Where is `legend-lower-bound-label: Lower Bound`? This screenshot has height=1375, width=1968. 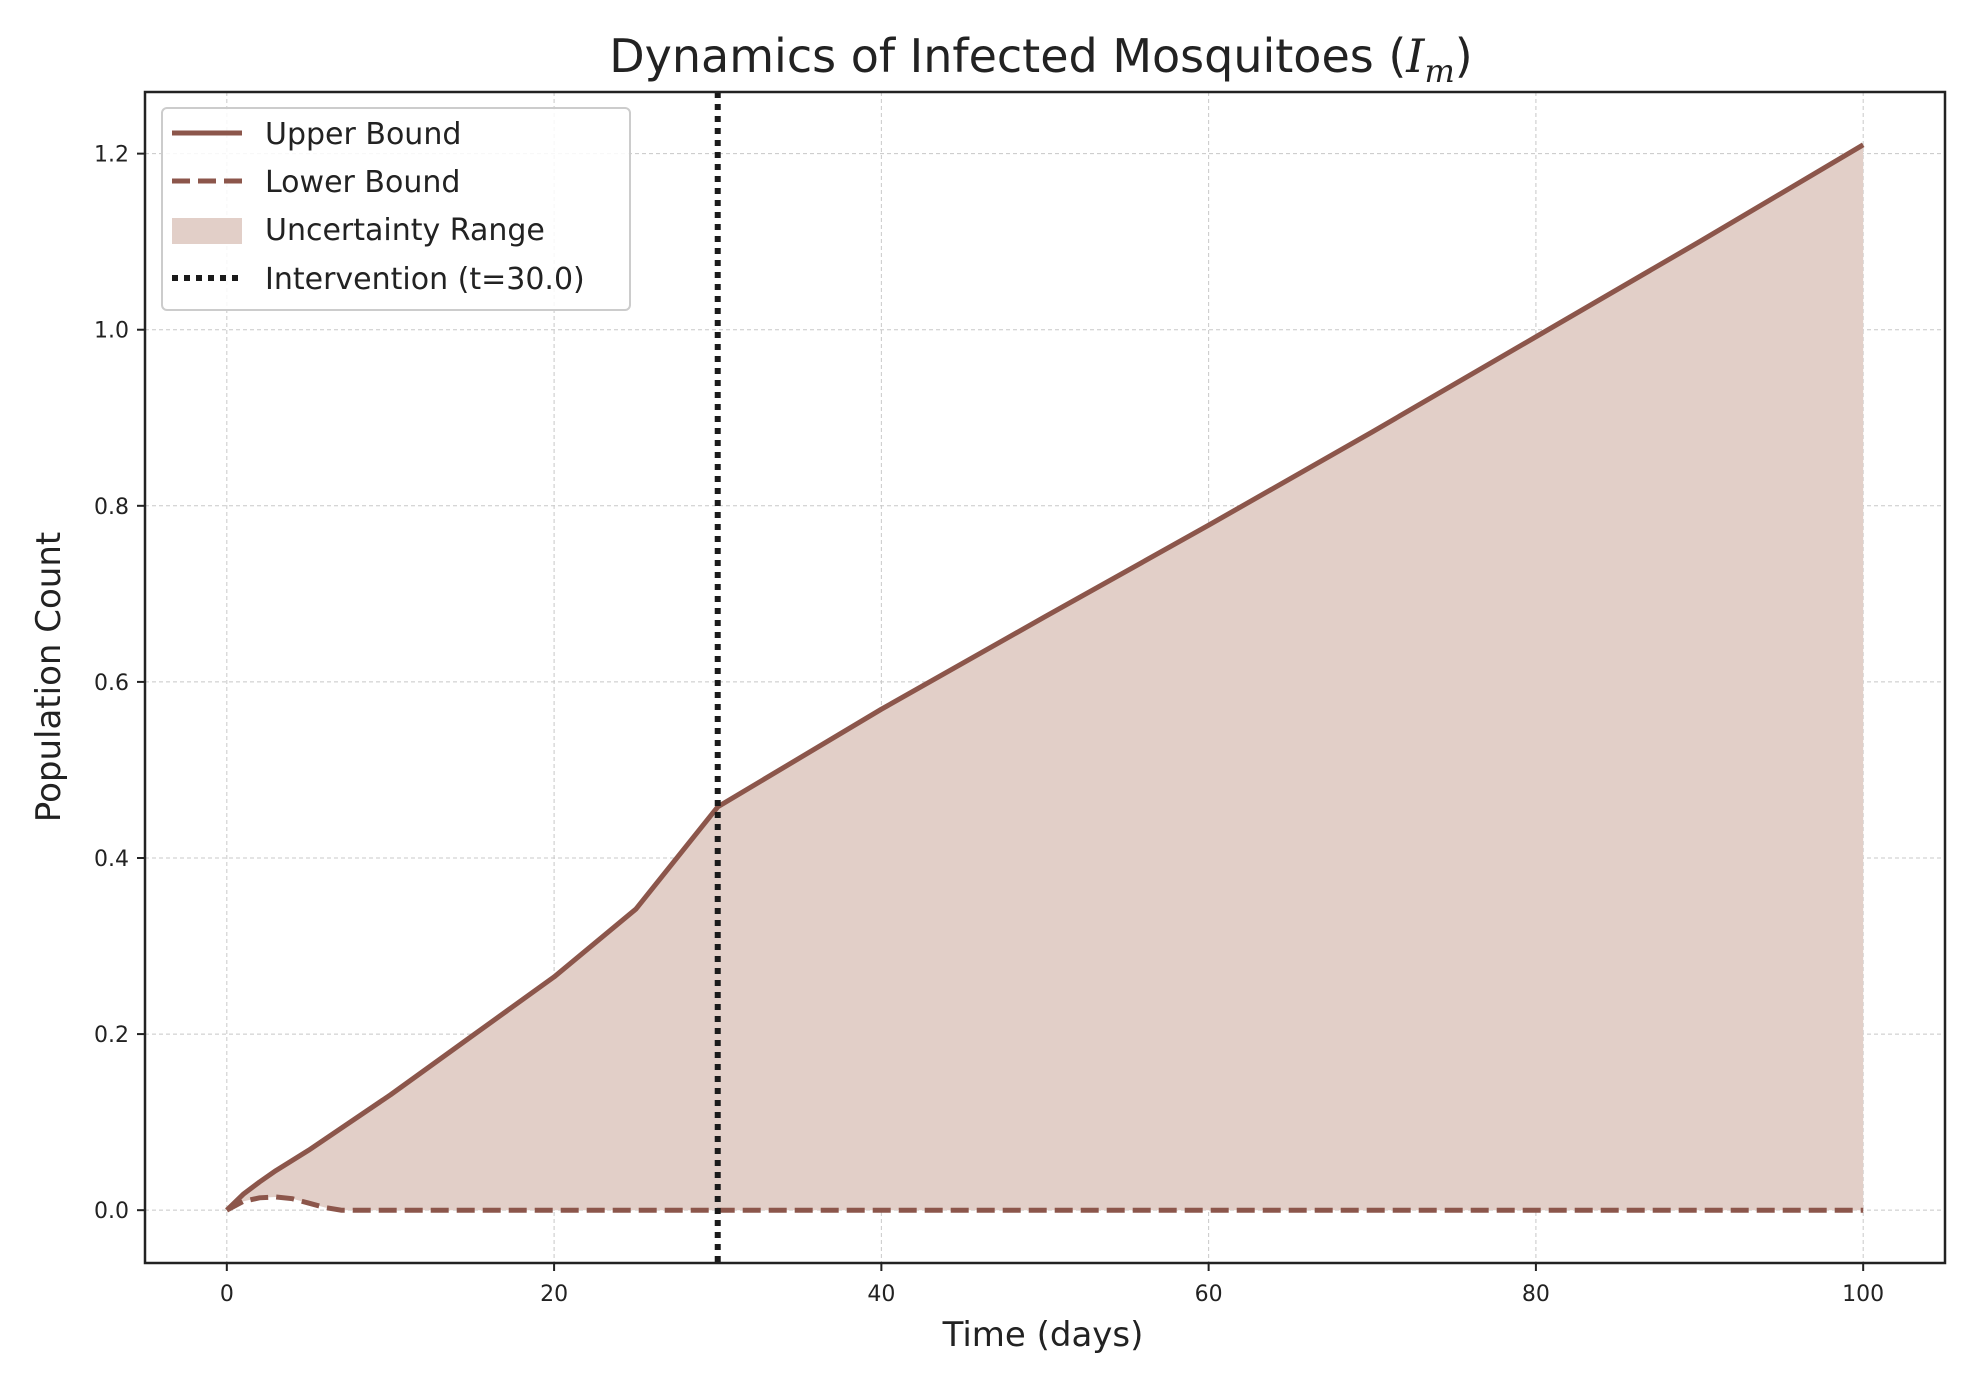
legend-lower-bound-label: Lower Bound is located at coordinates (362, 182).